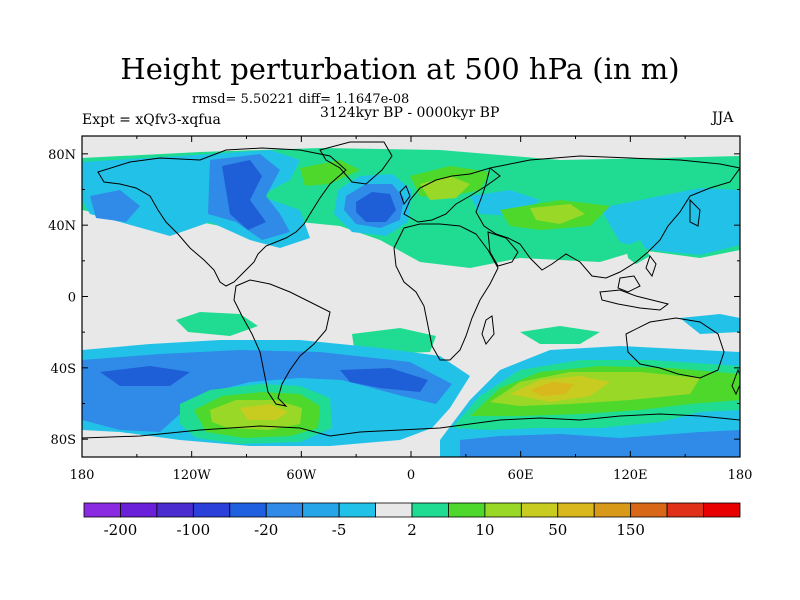  I want to click on colorbar-label: -5, so click(339, 530).